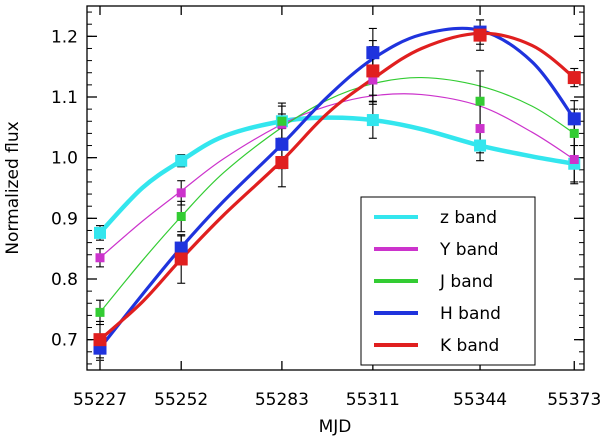 This screenshot has height=438, width=600. Describe the element at coordinates (64, 341) in the screenshot. I see `y-tick-label: 0.7` at that location.